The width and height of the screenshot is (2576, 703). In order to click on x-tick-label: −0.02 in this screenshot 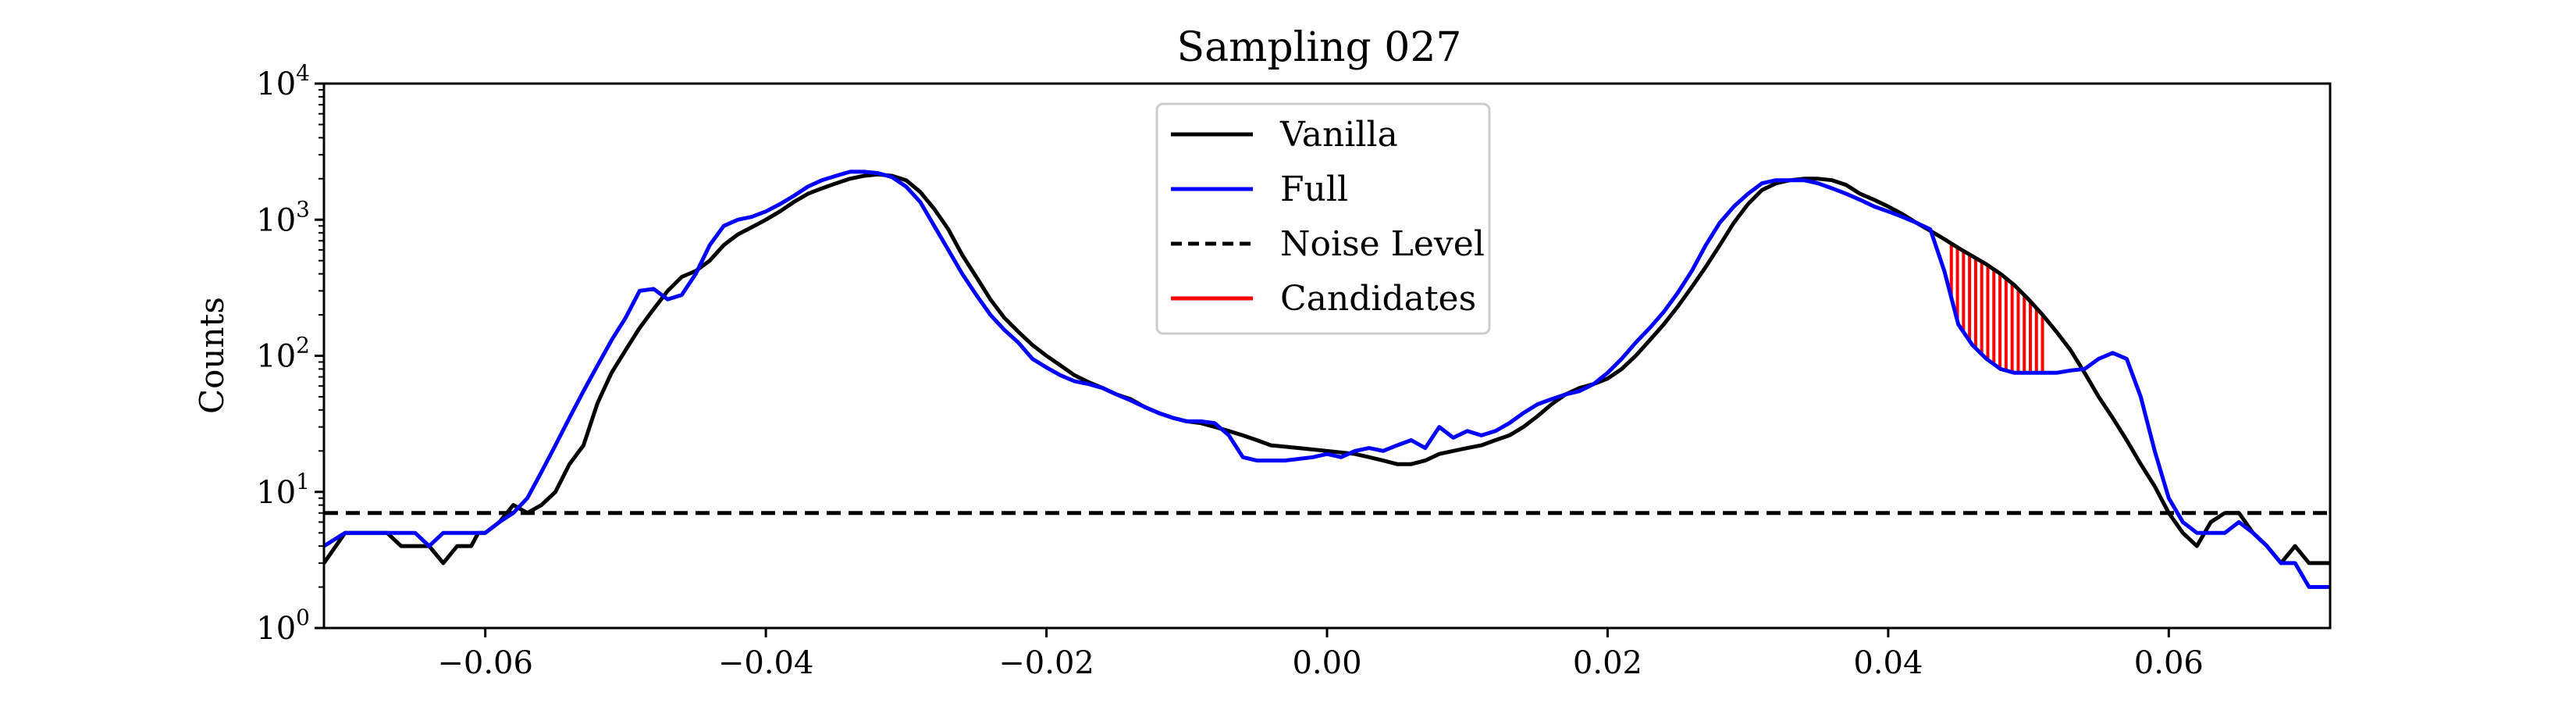, I will do `click(1046, 663)`.